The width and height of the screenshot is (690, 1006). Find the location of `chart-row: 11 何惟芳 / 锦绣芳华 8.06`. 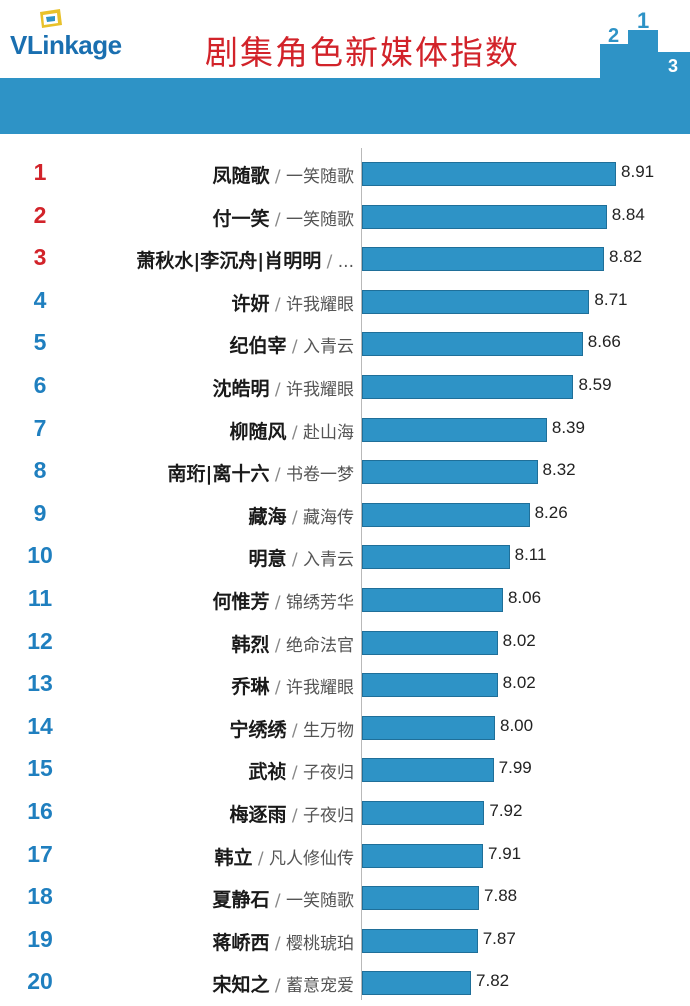

chart-row: 11 何惟芳 / 锦绣芳华 8.06 is located at coordinates (345, 600).